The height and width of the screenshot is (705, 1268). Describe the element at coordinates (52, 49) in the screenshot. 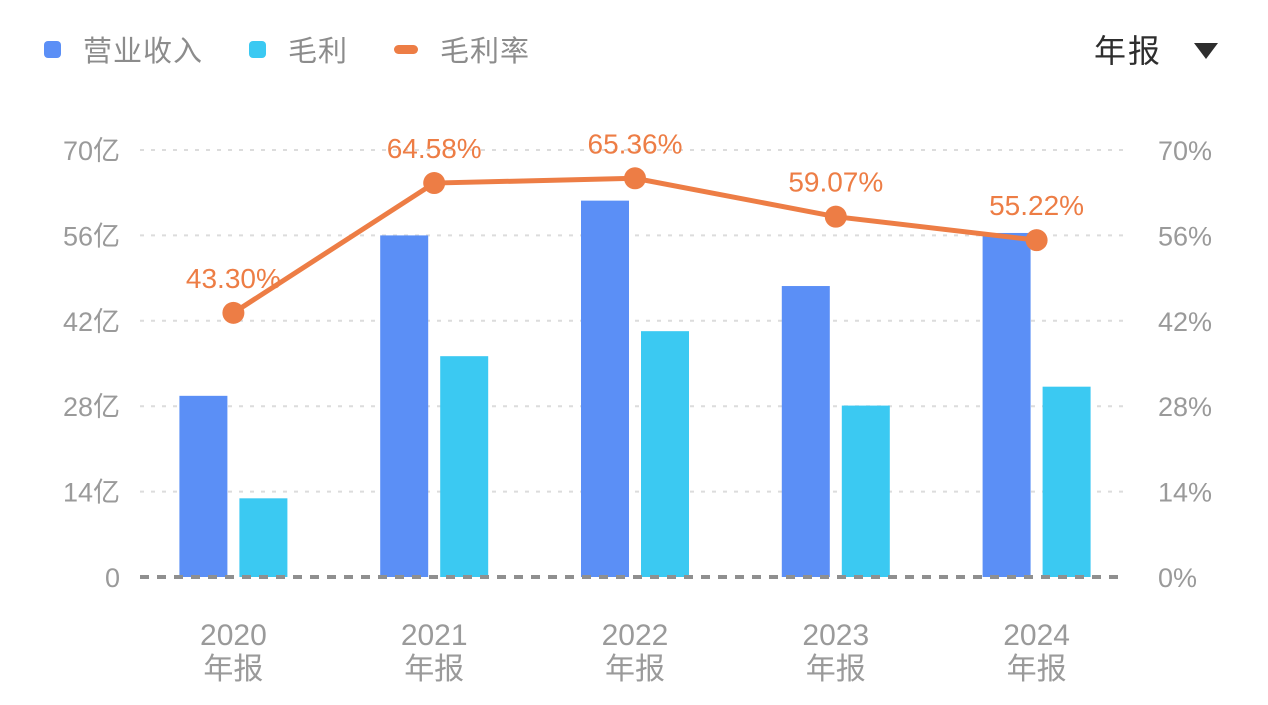

I see `revenue-square-icon` at that location.